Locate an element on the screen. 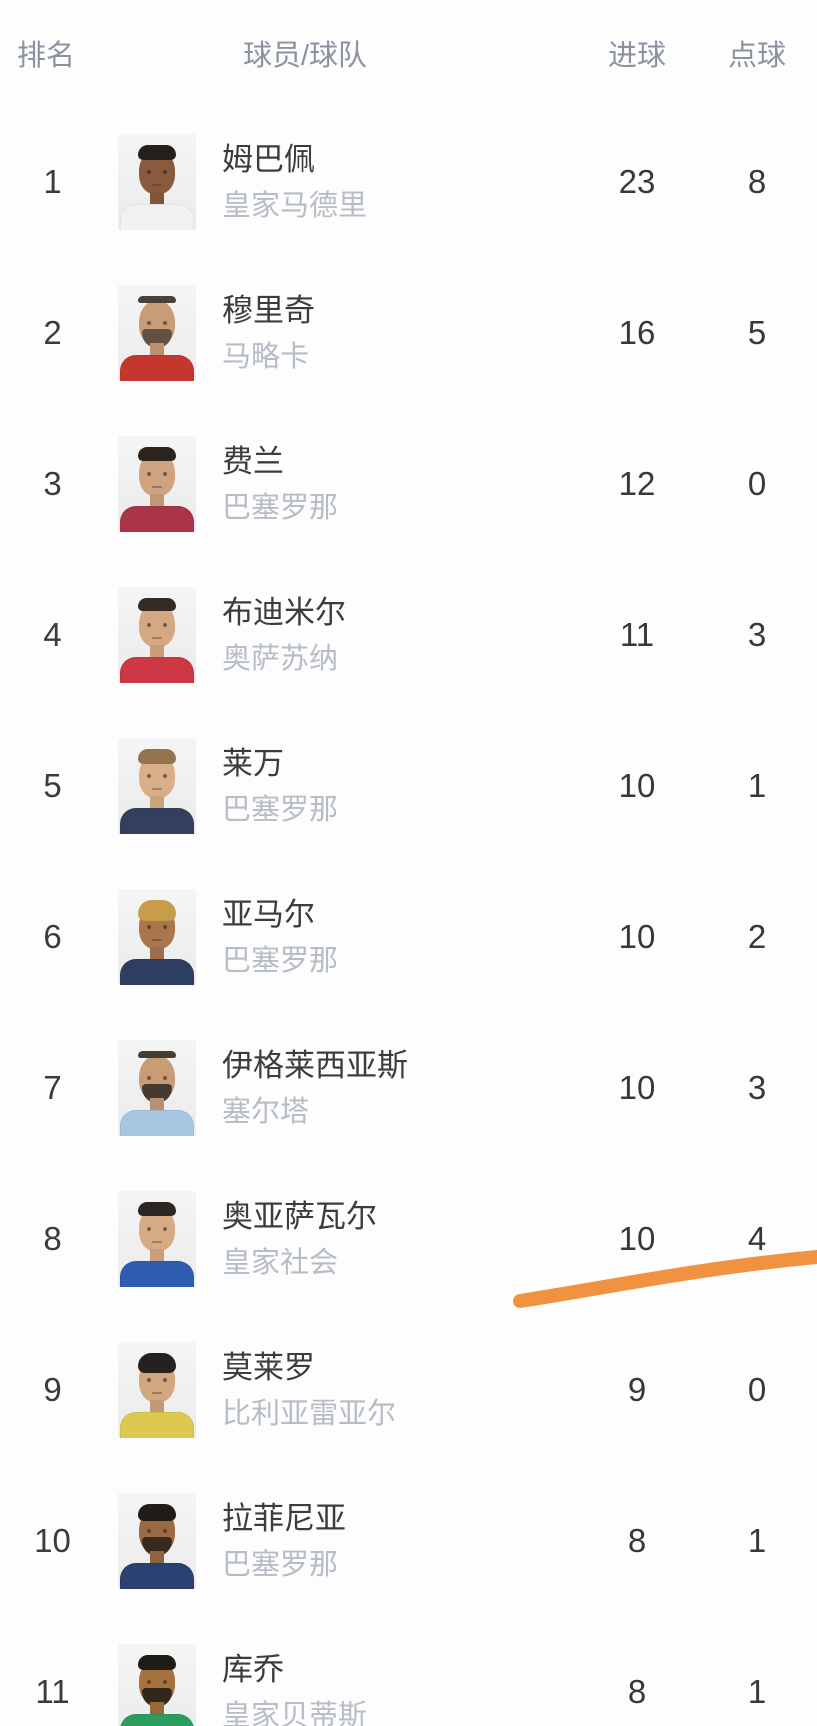 The image size is (817, 1726). player-team: 奥萨苏纳 is located at coordinates (280, 658).